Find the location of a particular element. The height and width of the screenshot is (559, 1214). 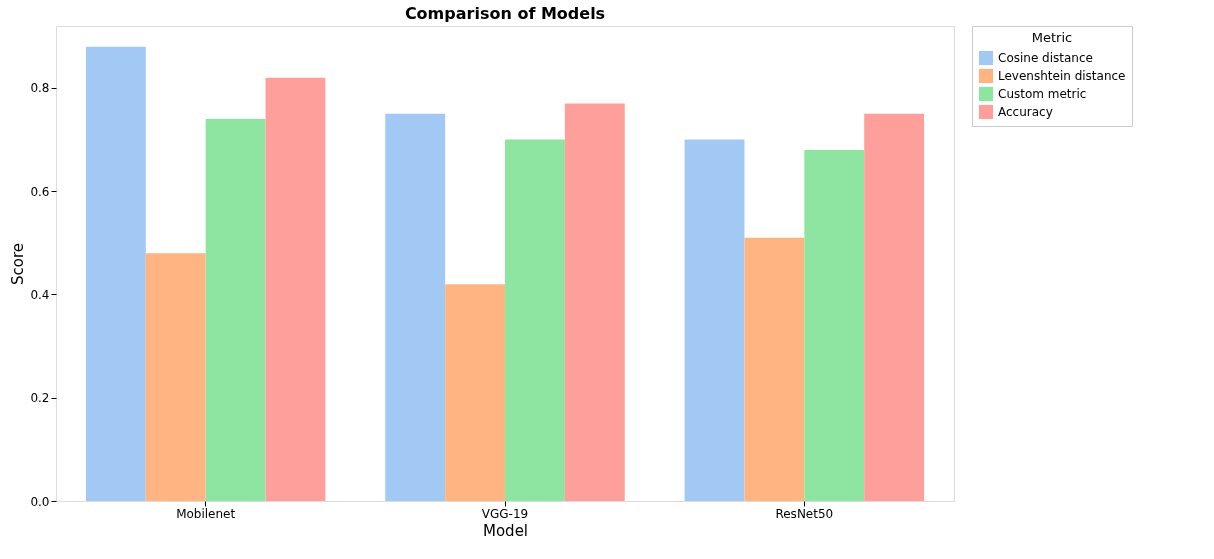

legend-title: Metric is located at coordinates (1052, 37).